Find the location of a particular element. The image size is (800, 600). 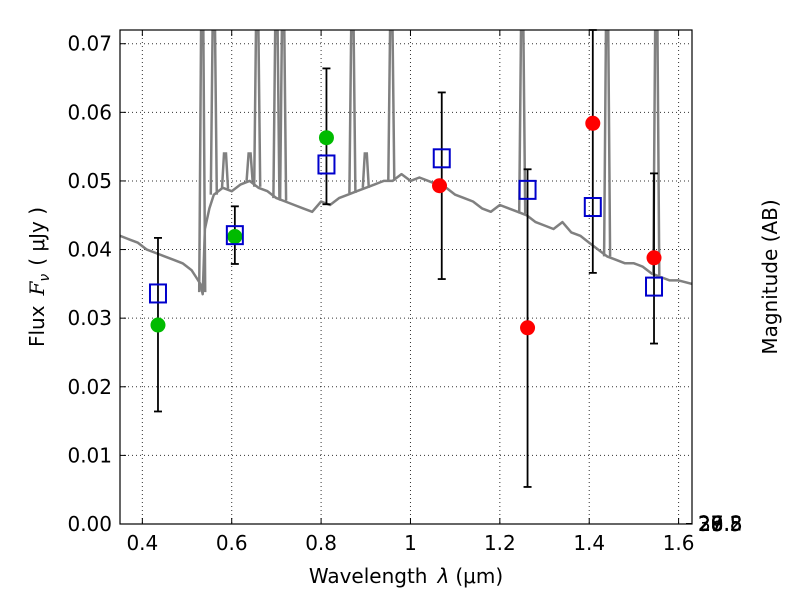

y2-tick-label: 30 is located at coordinates (710, 524).